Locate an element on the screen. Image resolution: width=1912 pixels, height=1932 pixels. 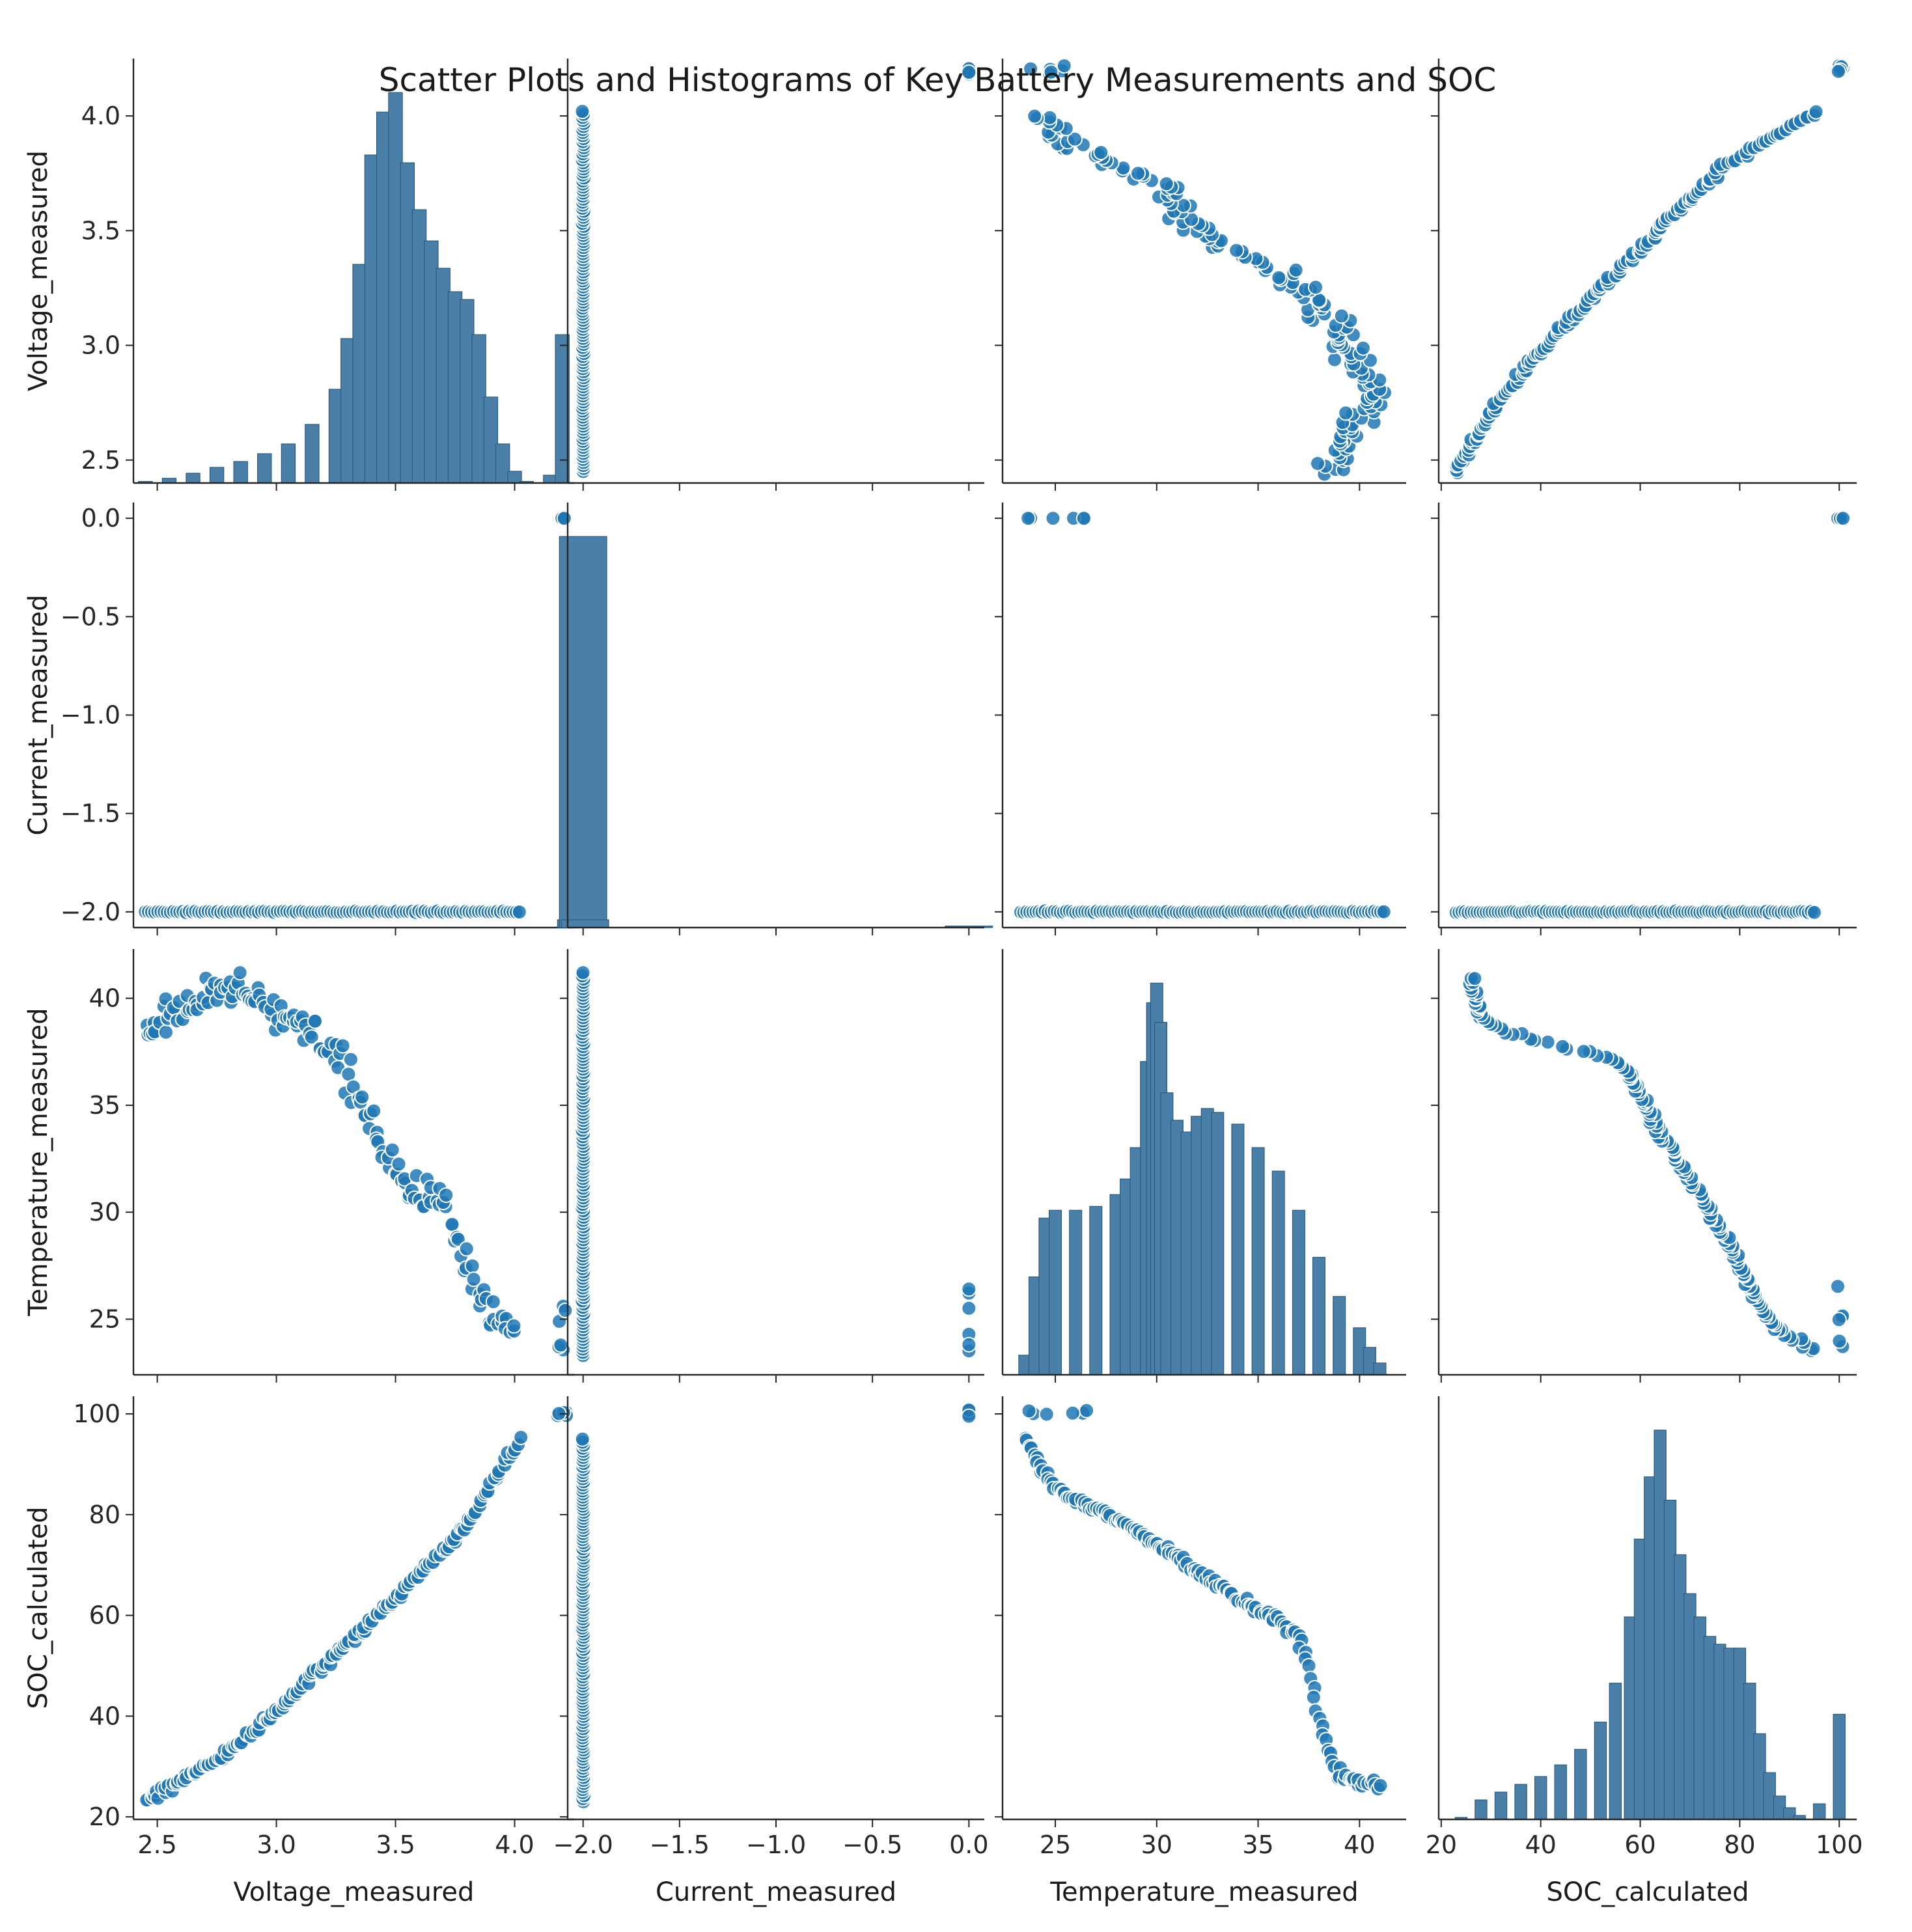
x-tick-label: 3.5 is located at coordinates (396, 1844).